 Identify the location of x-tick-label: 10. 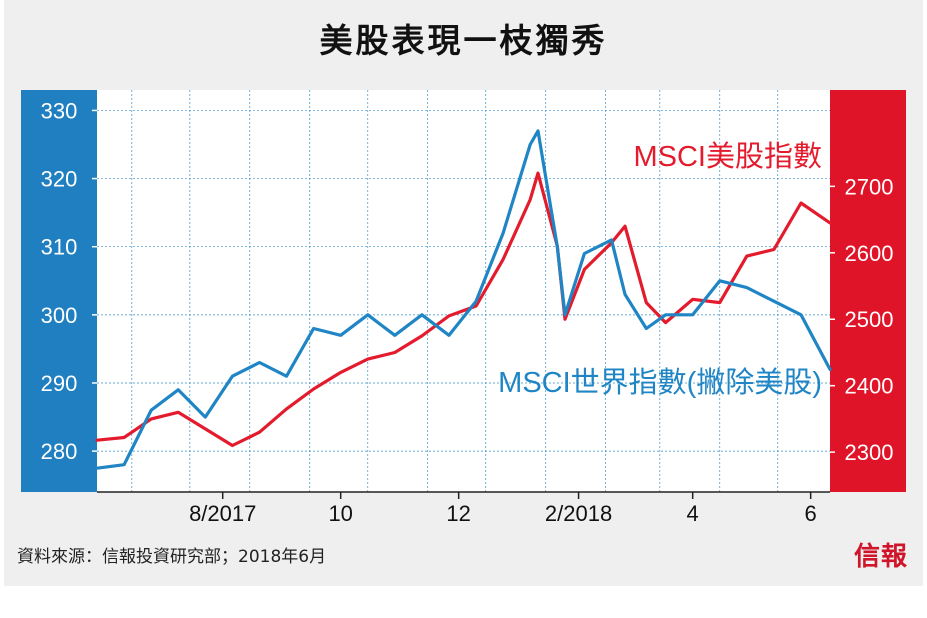
(340, 513).